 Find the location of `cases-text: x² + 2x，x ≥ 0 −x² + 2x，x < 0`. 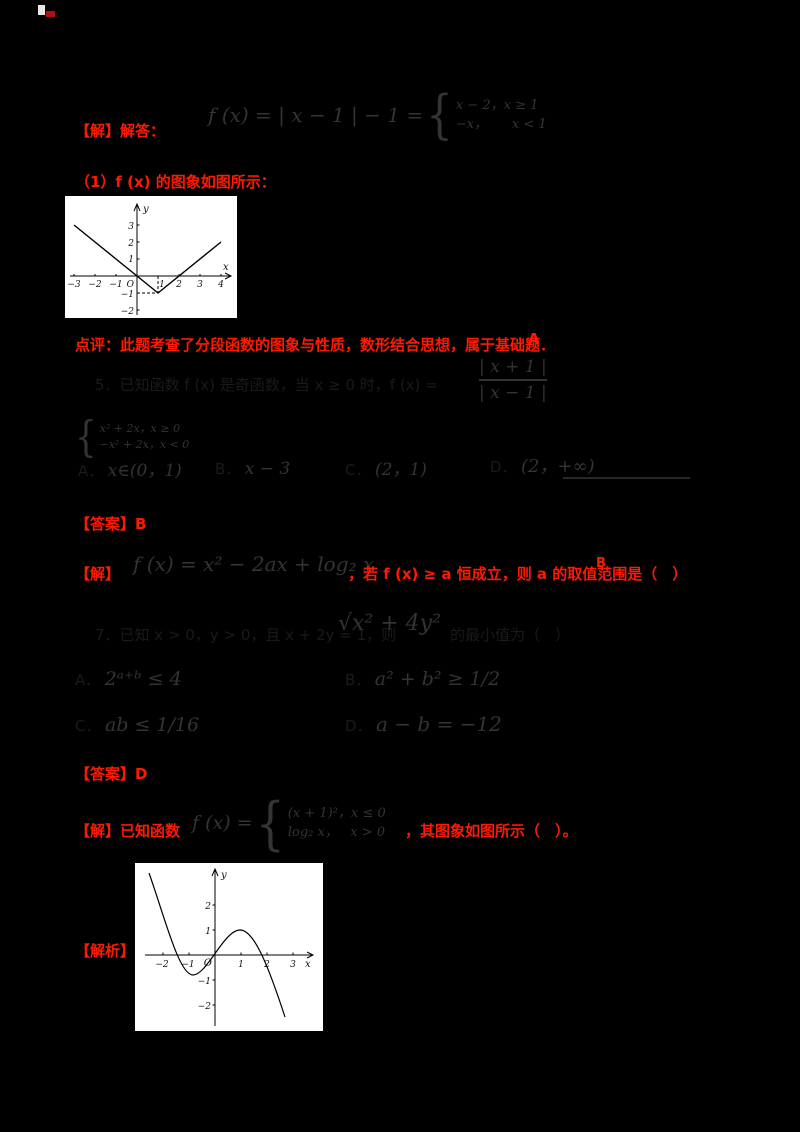

cases-text: x² + 2x，x ≥ 0 −x² + 2x，x < 0 is located at coordinates (144, 436).